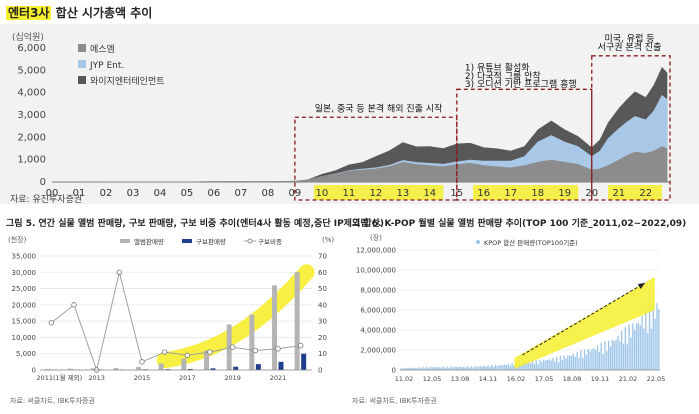  I want to click on fig6-y-tick-label: 4,000,000, so click(378, 331).